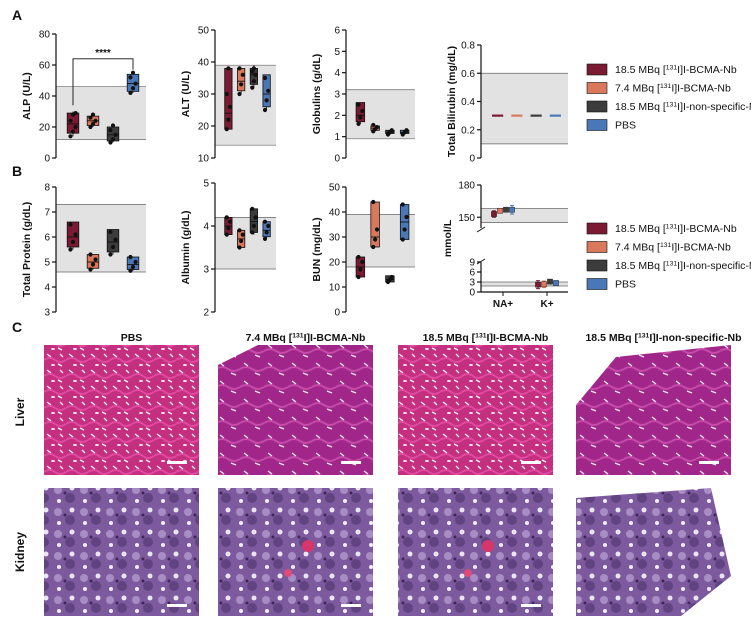 The height and width of the screenshot is (623, 751). What do you see at coordinates (288, 573) in the screenshot?
I see `red-blood-cell-cluster` at bounding box center [288, 573].